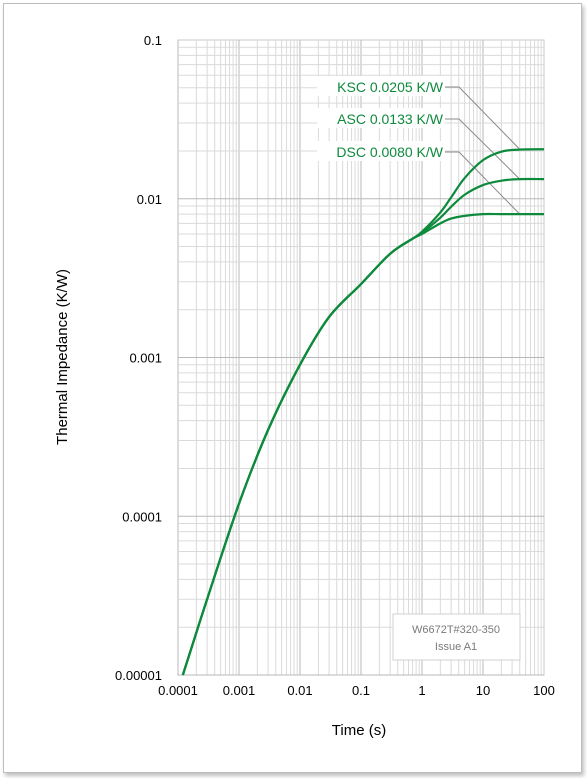  I want to click on y-tick-label: 0.00001, so click(138, 675).